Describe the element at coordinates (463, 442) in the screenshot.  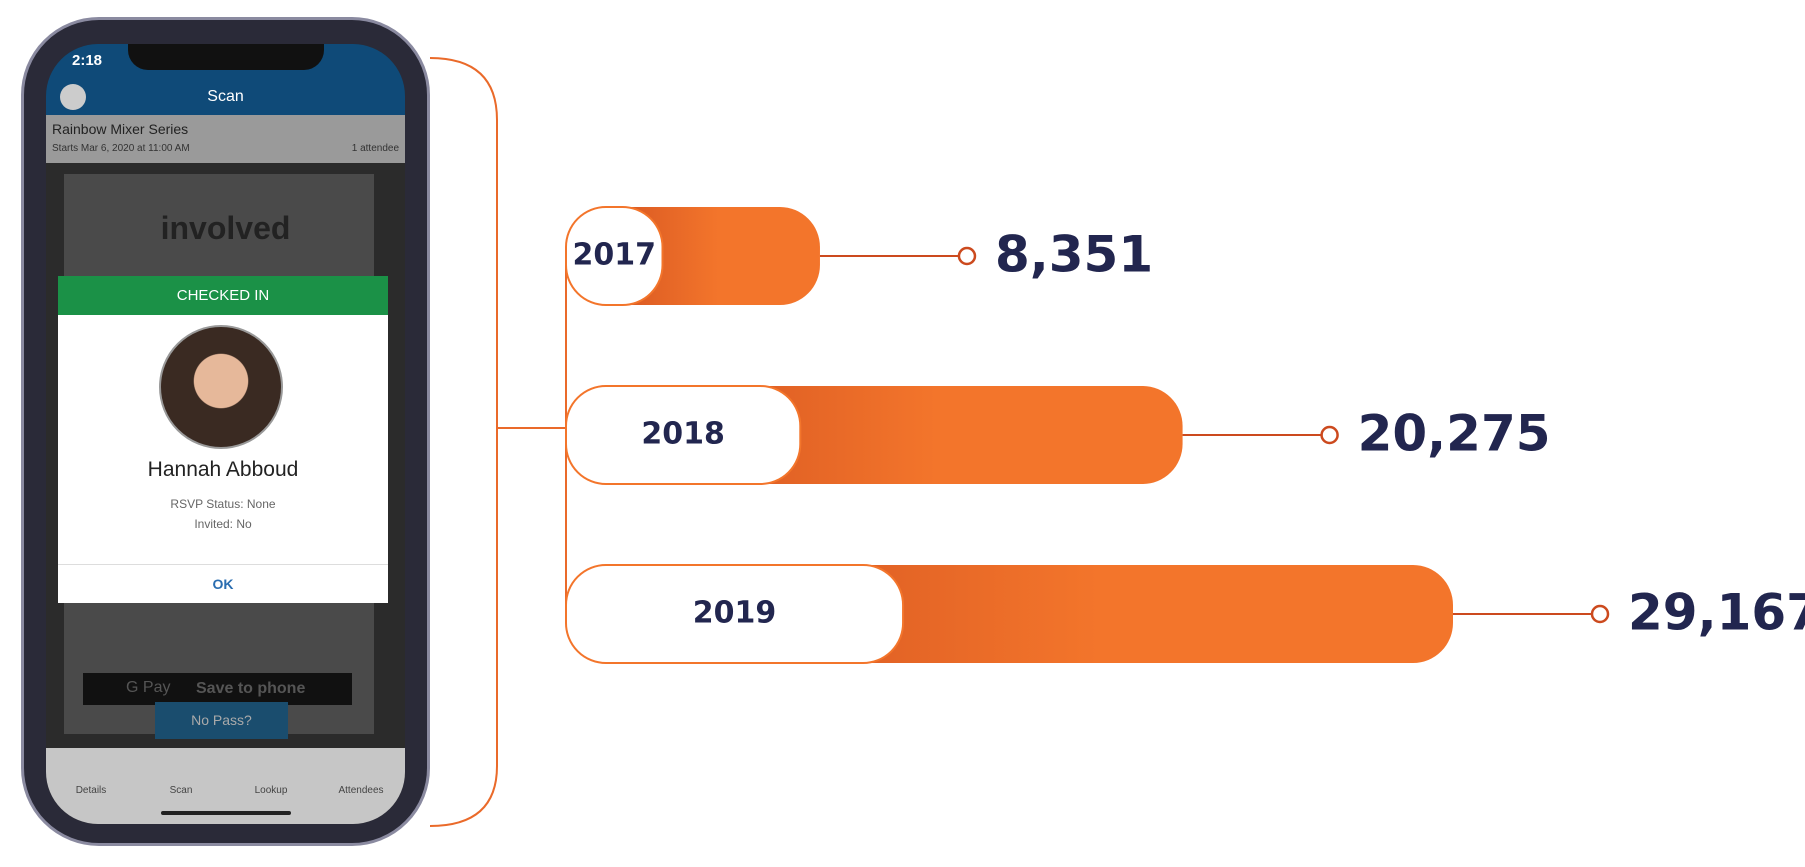
I see `bracket` at that location.